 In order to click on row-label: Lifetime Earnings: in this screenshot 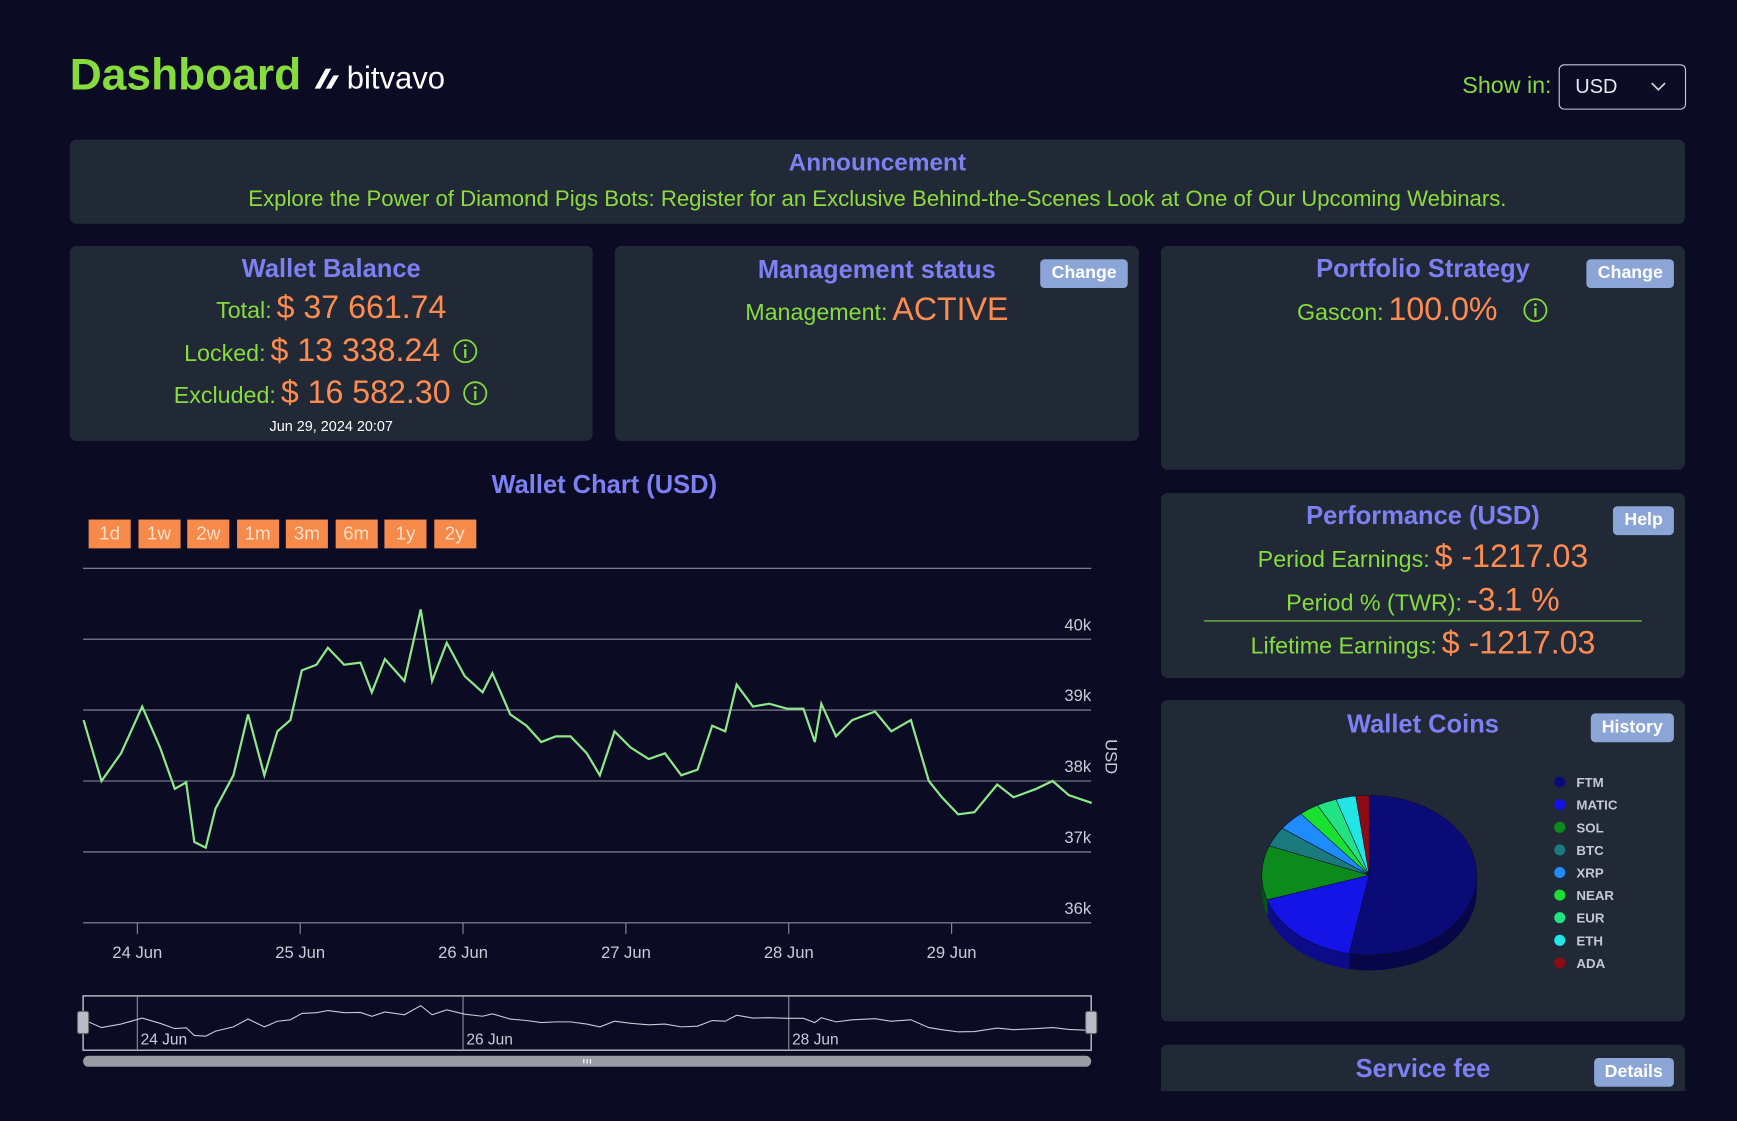, I will do `click(1343, 646)`.